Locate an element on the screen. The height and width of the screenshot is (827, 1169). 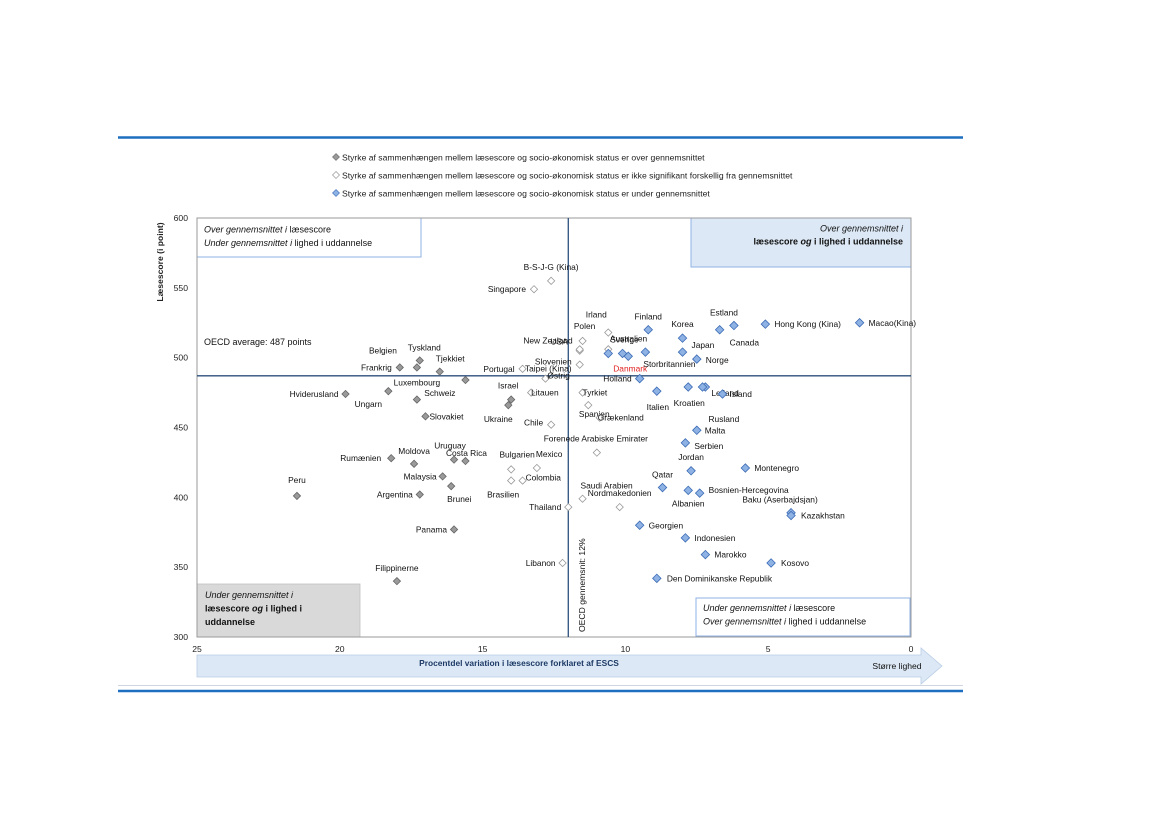
point-label: Malaysia is located at coordinates (420, 476).